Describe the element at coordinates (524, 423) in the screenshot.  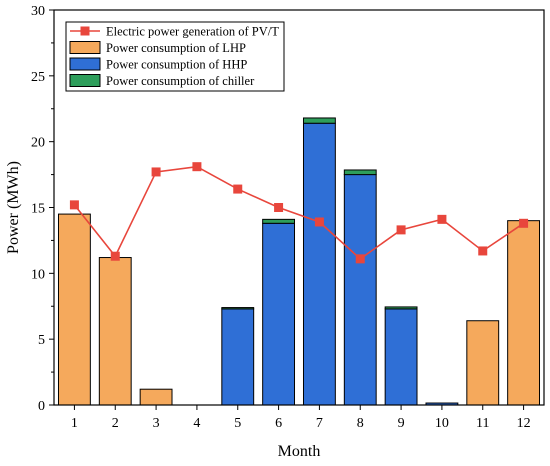
I see `x-tick-label-12: 12` at that location.